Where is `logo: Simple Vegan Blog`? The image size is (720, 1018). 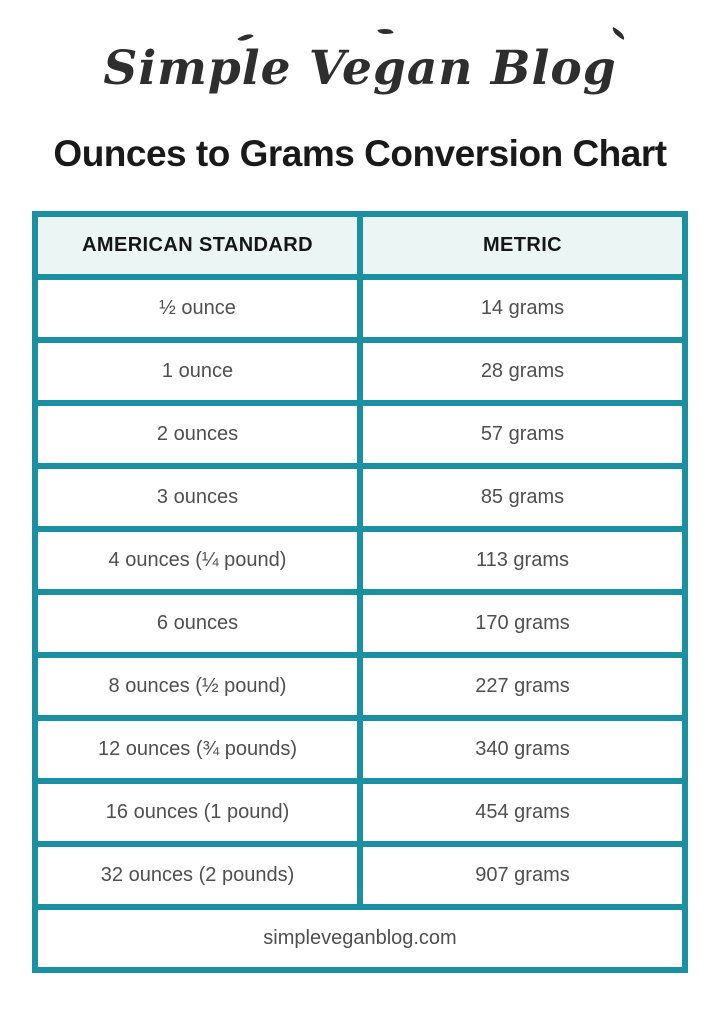 logo: Simple Vegan Blog is located at coordinates (360, 64).